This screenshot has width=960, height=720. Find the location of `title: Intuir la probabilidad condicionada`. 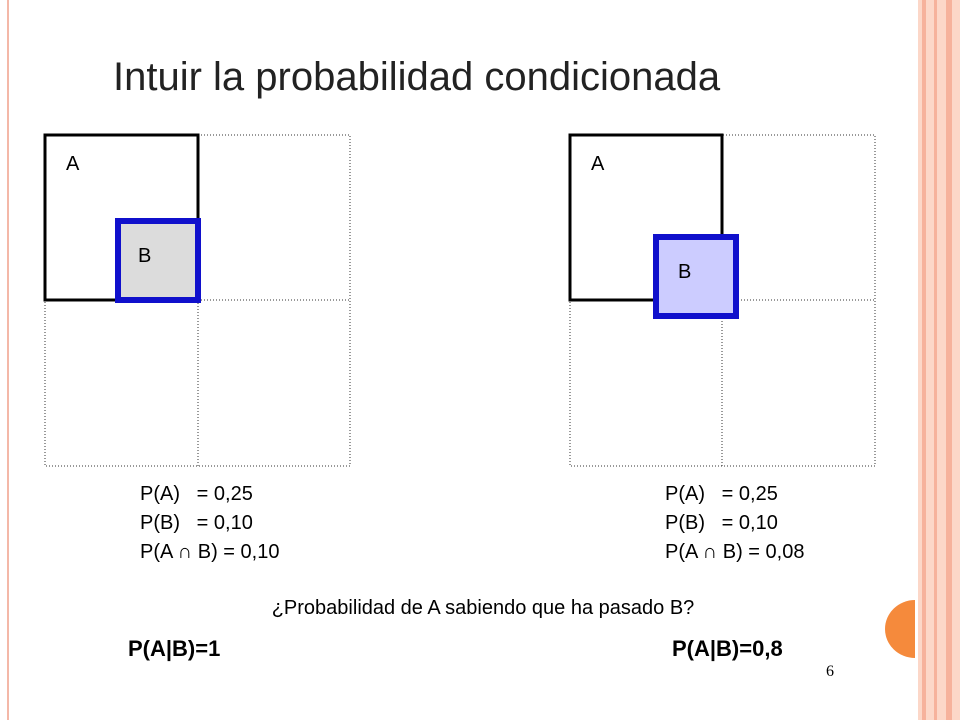

title: Intuir la probabilidad condicionada is located at coordinates (417, 77).